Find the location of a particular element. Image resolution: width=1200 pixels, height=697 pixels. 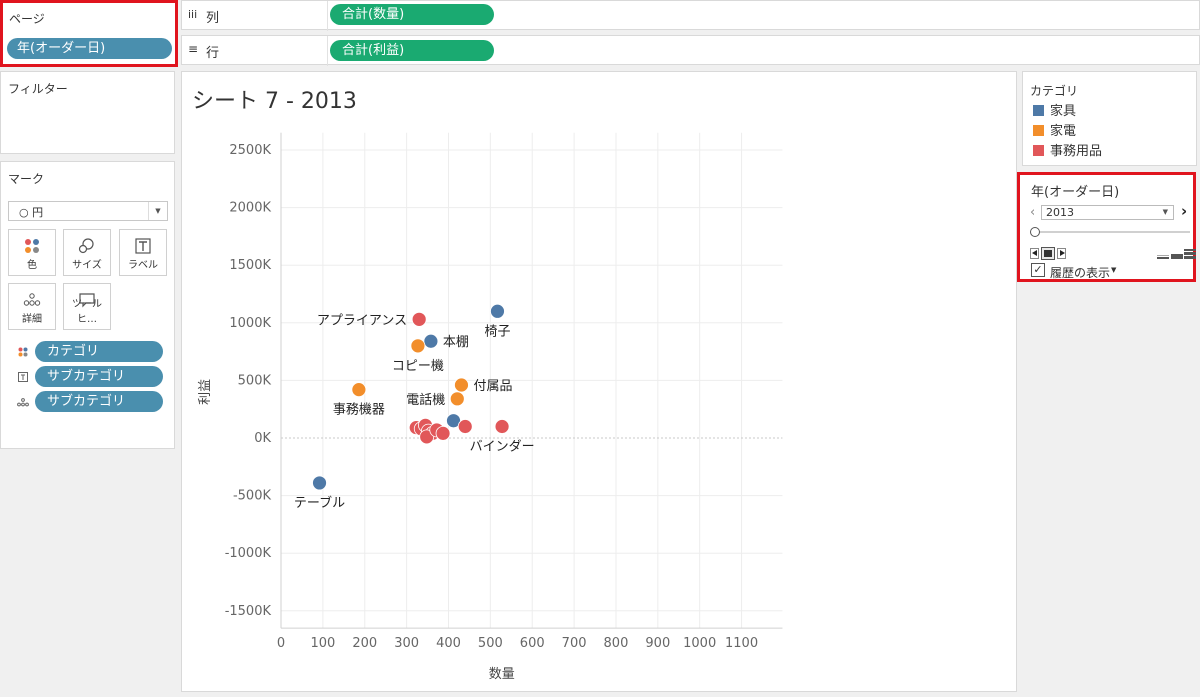

prev-page-icon: ‹ is located at coordinates (1033, 212).